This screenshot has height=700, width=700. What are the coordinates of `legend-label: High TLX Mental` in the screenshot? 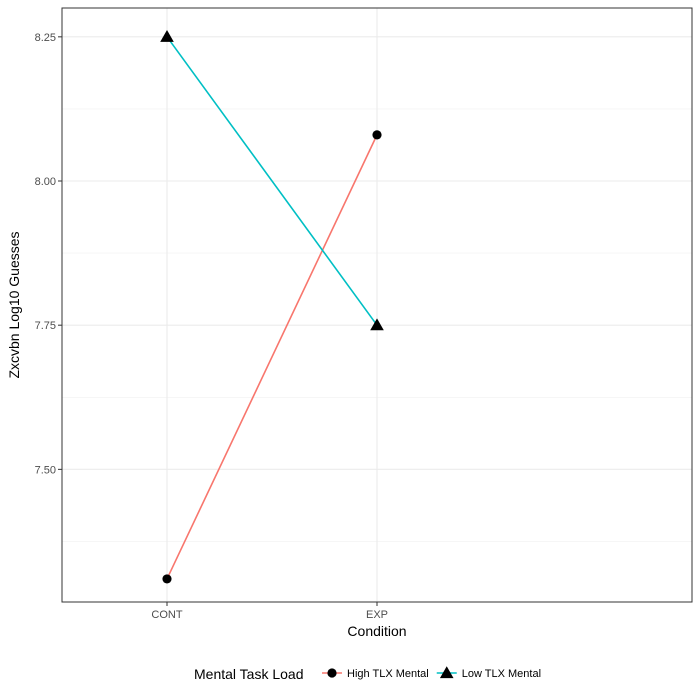 It's located at (388, 674).